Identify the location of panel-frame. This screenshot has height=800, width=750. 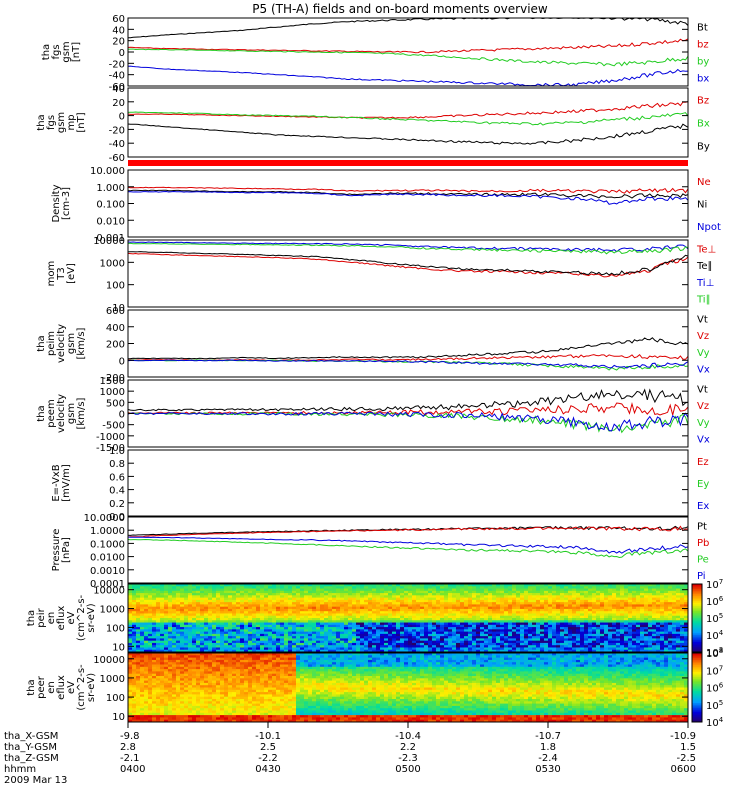
(408, 483).